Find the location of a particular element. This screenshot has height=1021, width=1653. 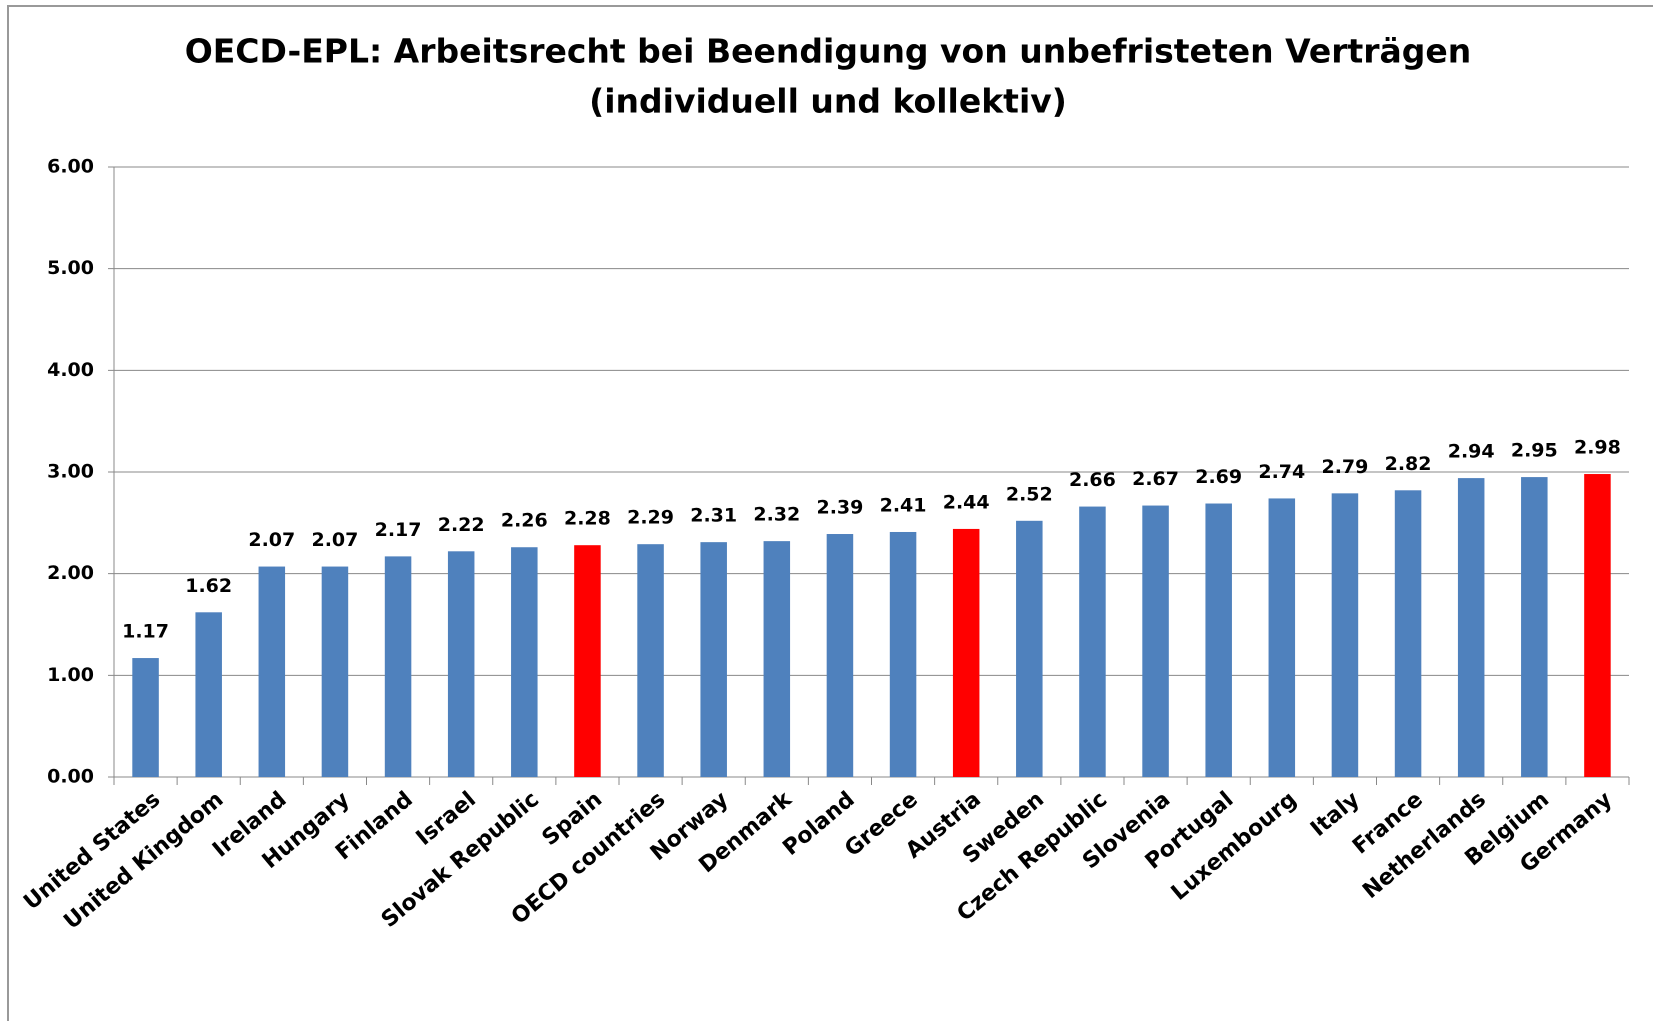

y-tick-label: 3.00 is located at coordinates (70, 472).